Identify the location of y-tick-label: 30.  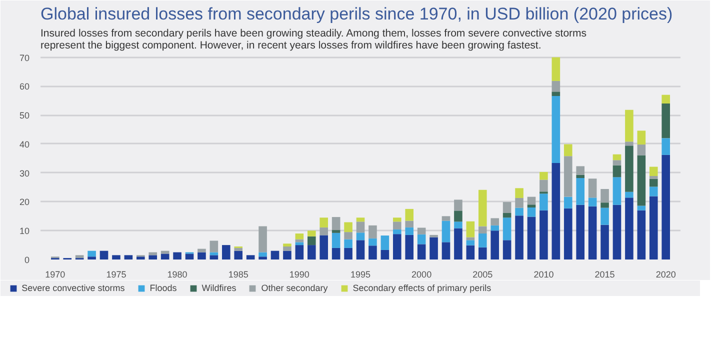
(24, 173).